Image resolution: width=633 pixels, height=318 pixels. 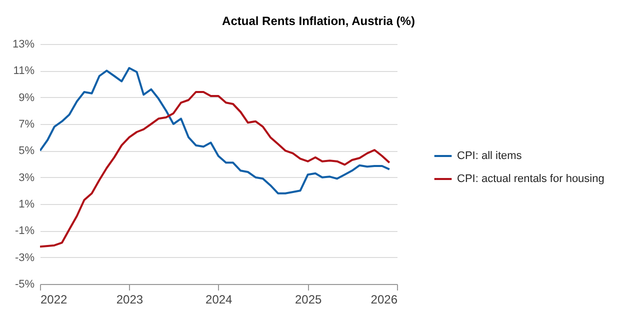 I want to click on legend-label: CPI: all items, so click(x=489, y=156).